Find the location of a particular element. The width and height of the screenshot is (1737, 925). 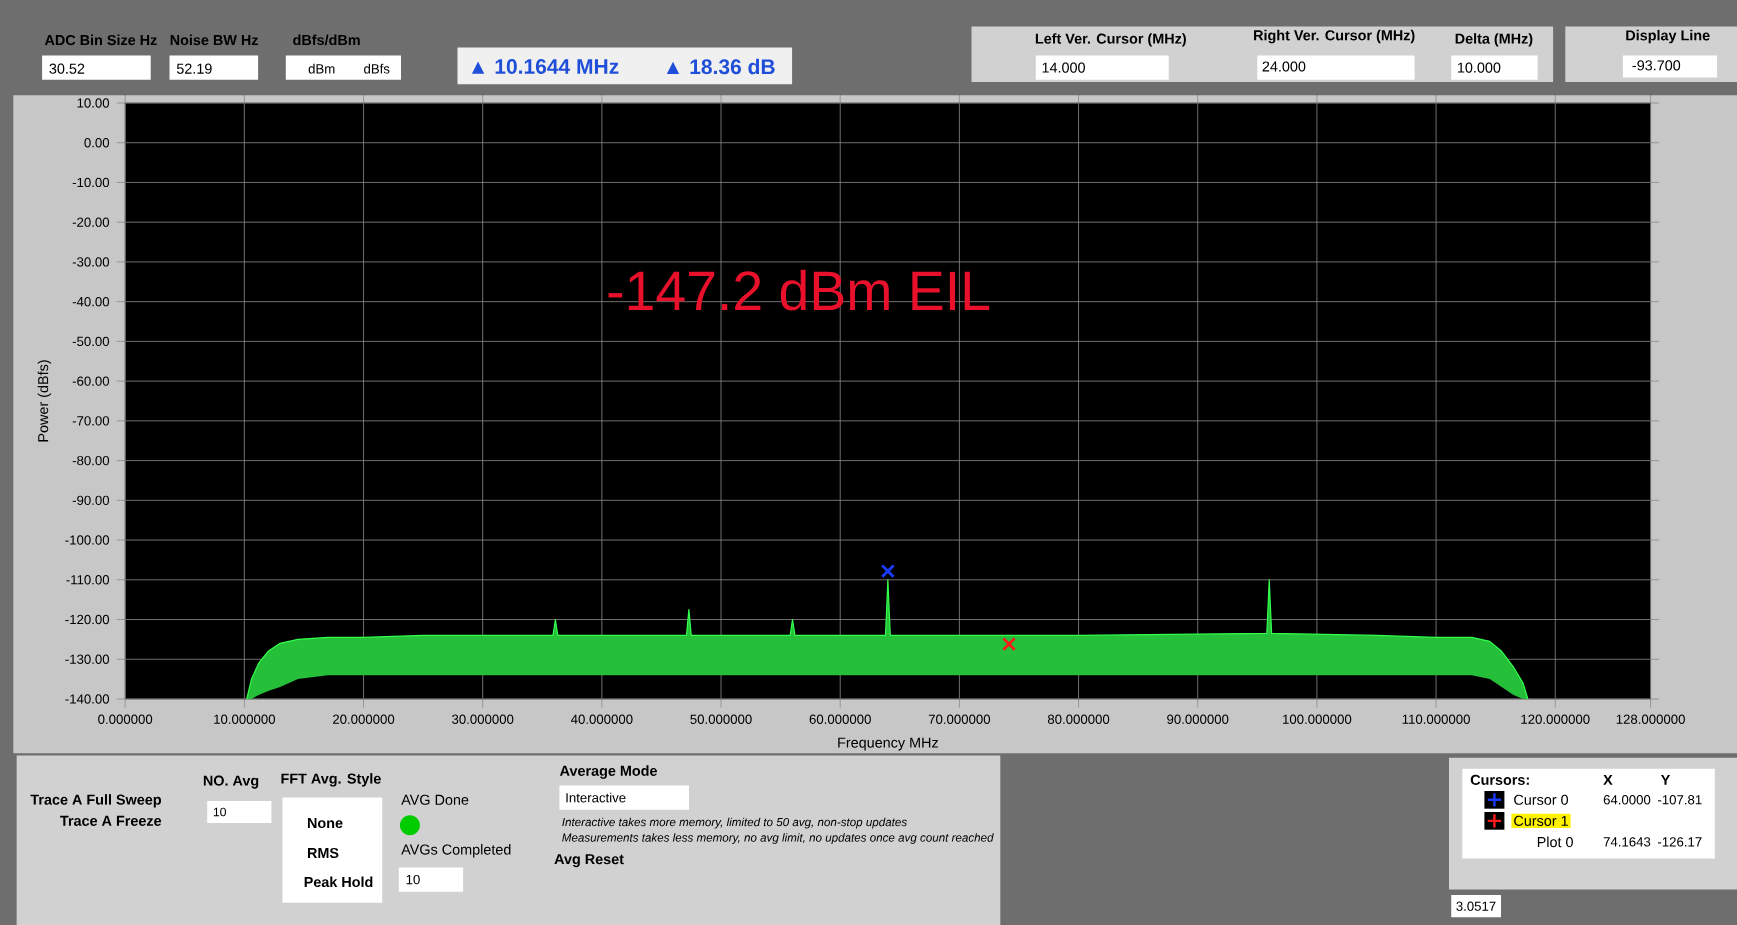

text: 52.19 is located at coordinates (194, 68).